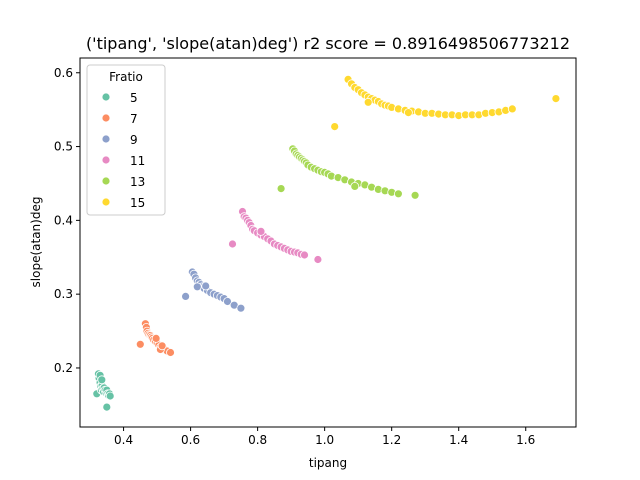  I want to click on y-axis: 0.2 0.3 0.4 0.5 0.6, so click(67, 220).